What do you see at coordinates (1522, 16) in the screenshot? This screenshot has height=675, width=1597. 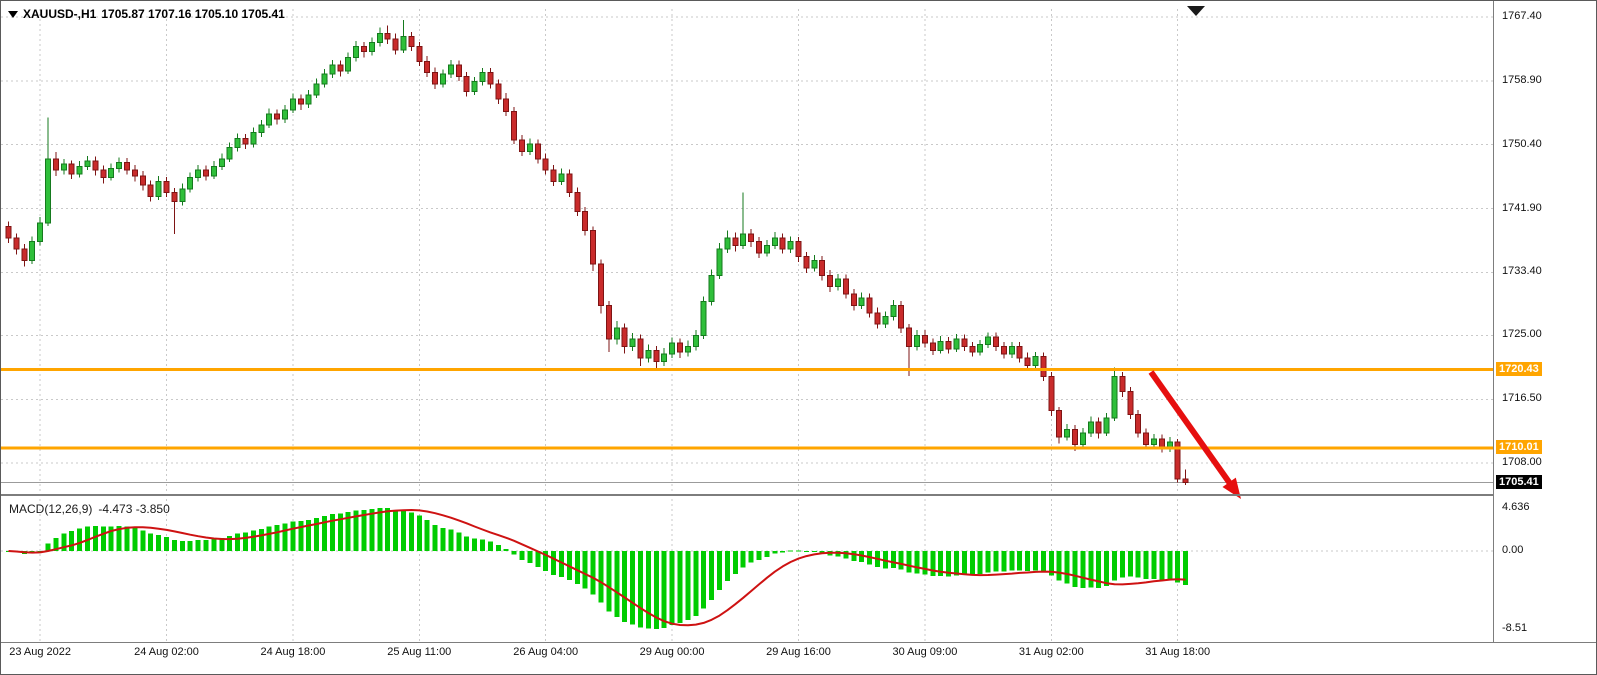 I see `price-tick-label: 1767.40` at bounding box center [1522, 16].